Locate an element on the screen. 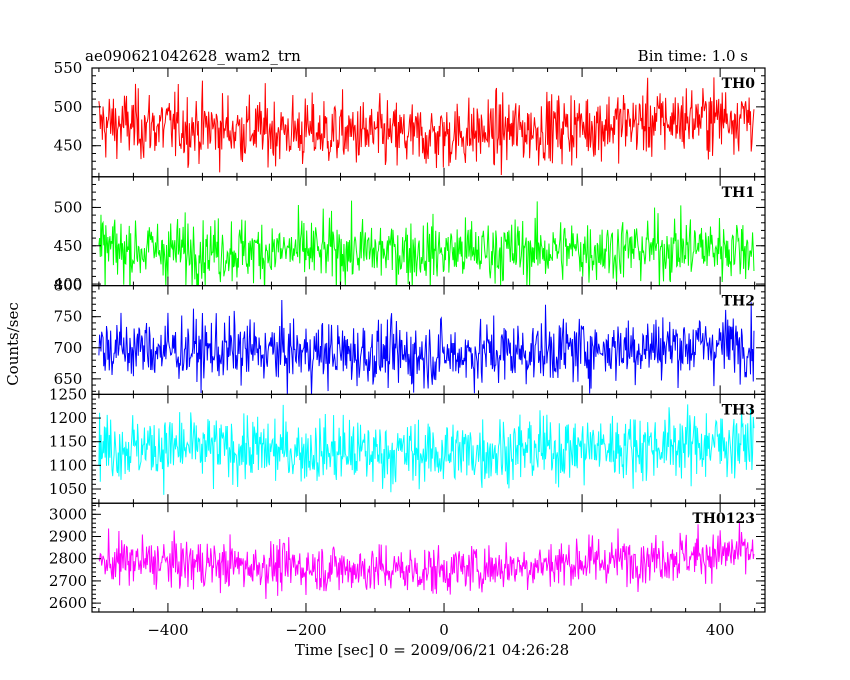 This screenshot has width=850, height=680. y-tick-label: 700 is located at coordinates (68, 348).